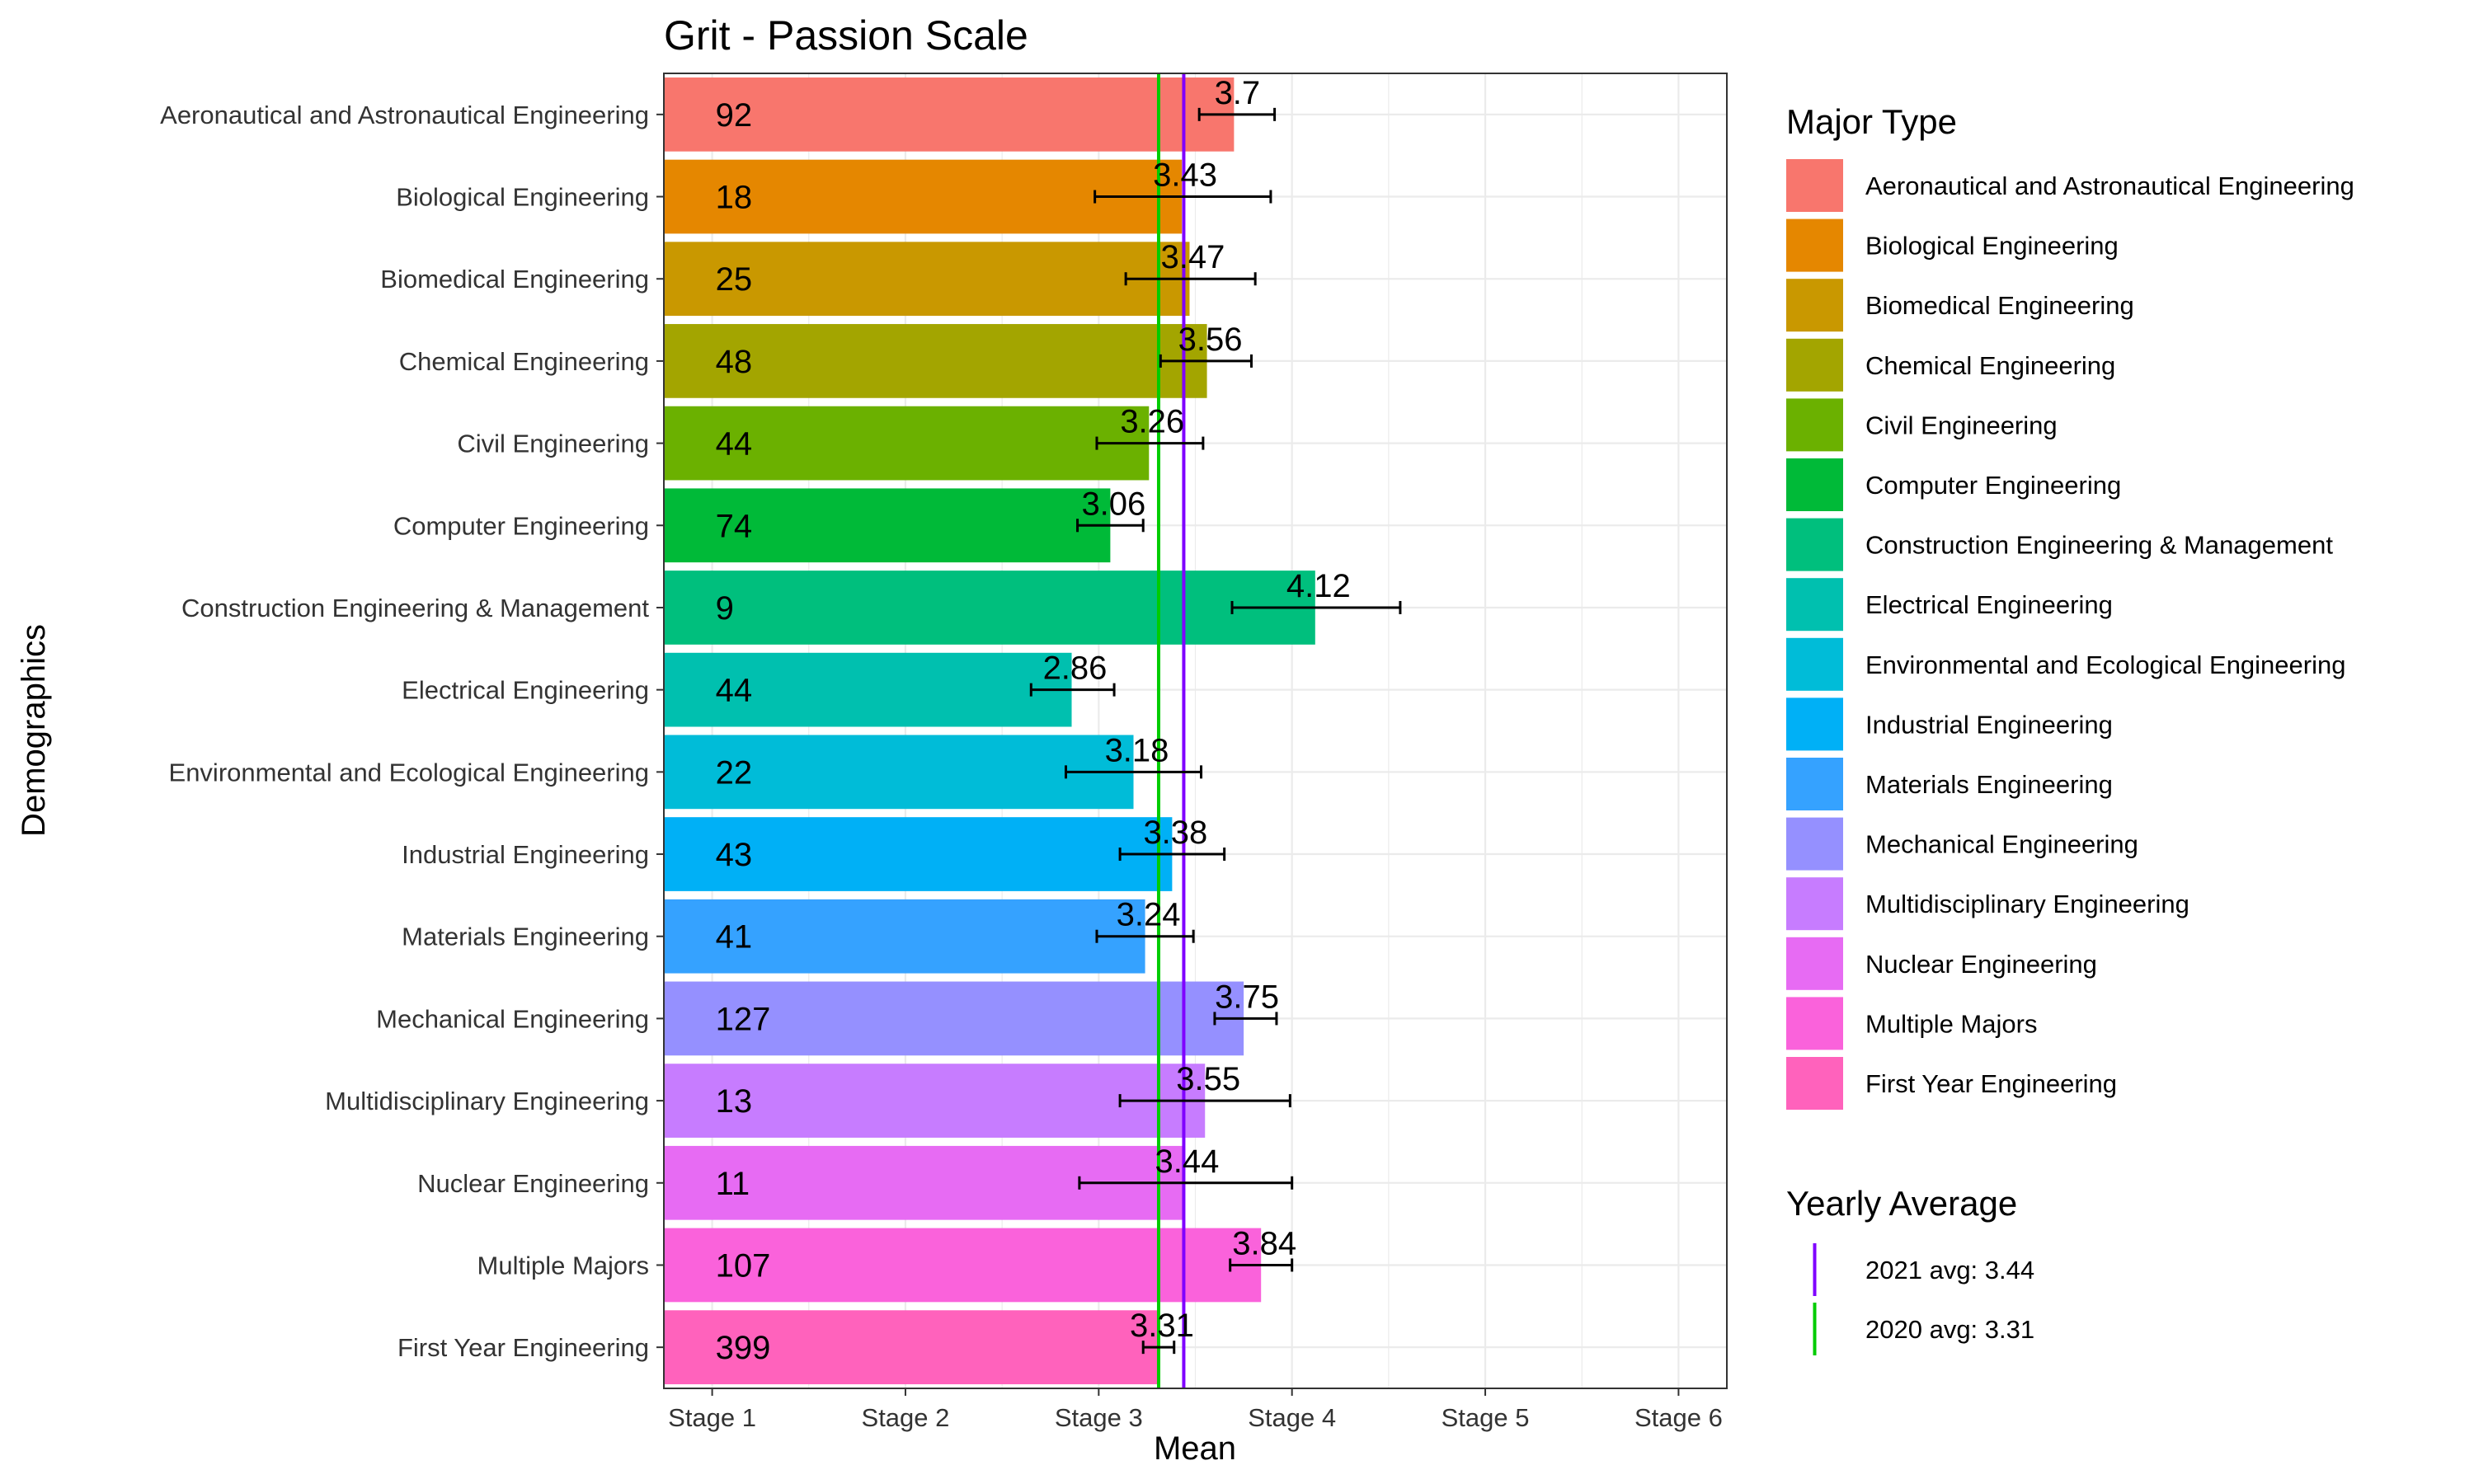 This screenshot has width=2474, height=1484. What do you see at coordinates (1175, 833) in the screenshot?
I see `mean-value-label: 3.38` at bounding box center [1175, 833].